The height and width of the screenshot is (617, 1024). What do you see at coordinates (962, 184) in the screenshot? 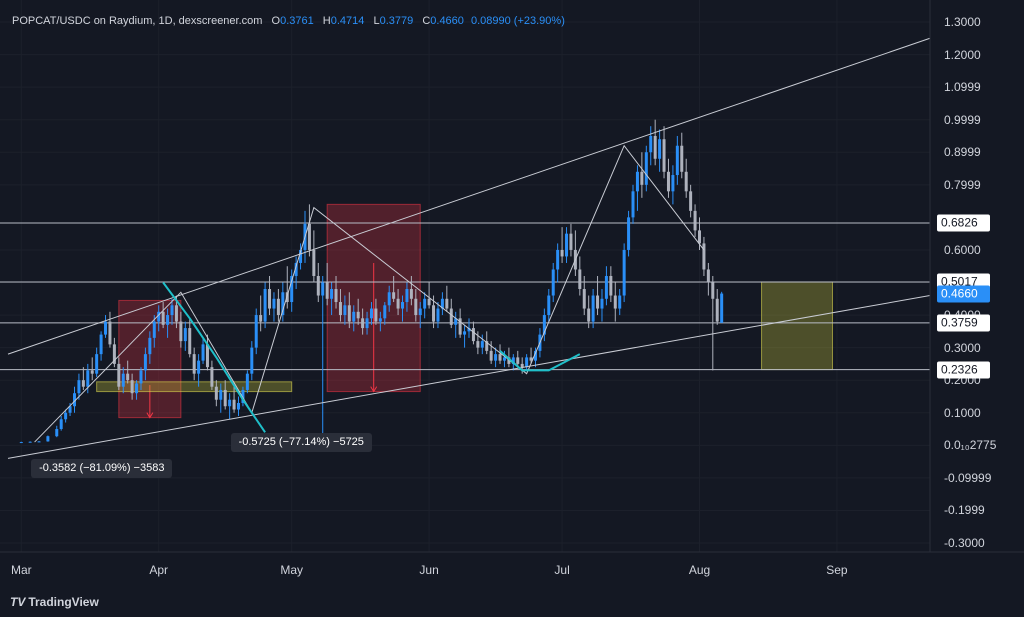
I see `y-tick-label: 0.7999` at bounding box center [962, 184].